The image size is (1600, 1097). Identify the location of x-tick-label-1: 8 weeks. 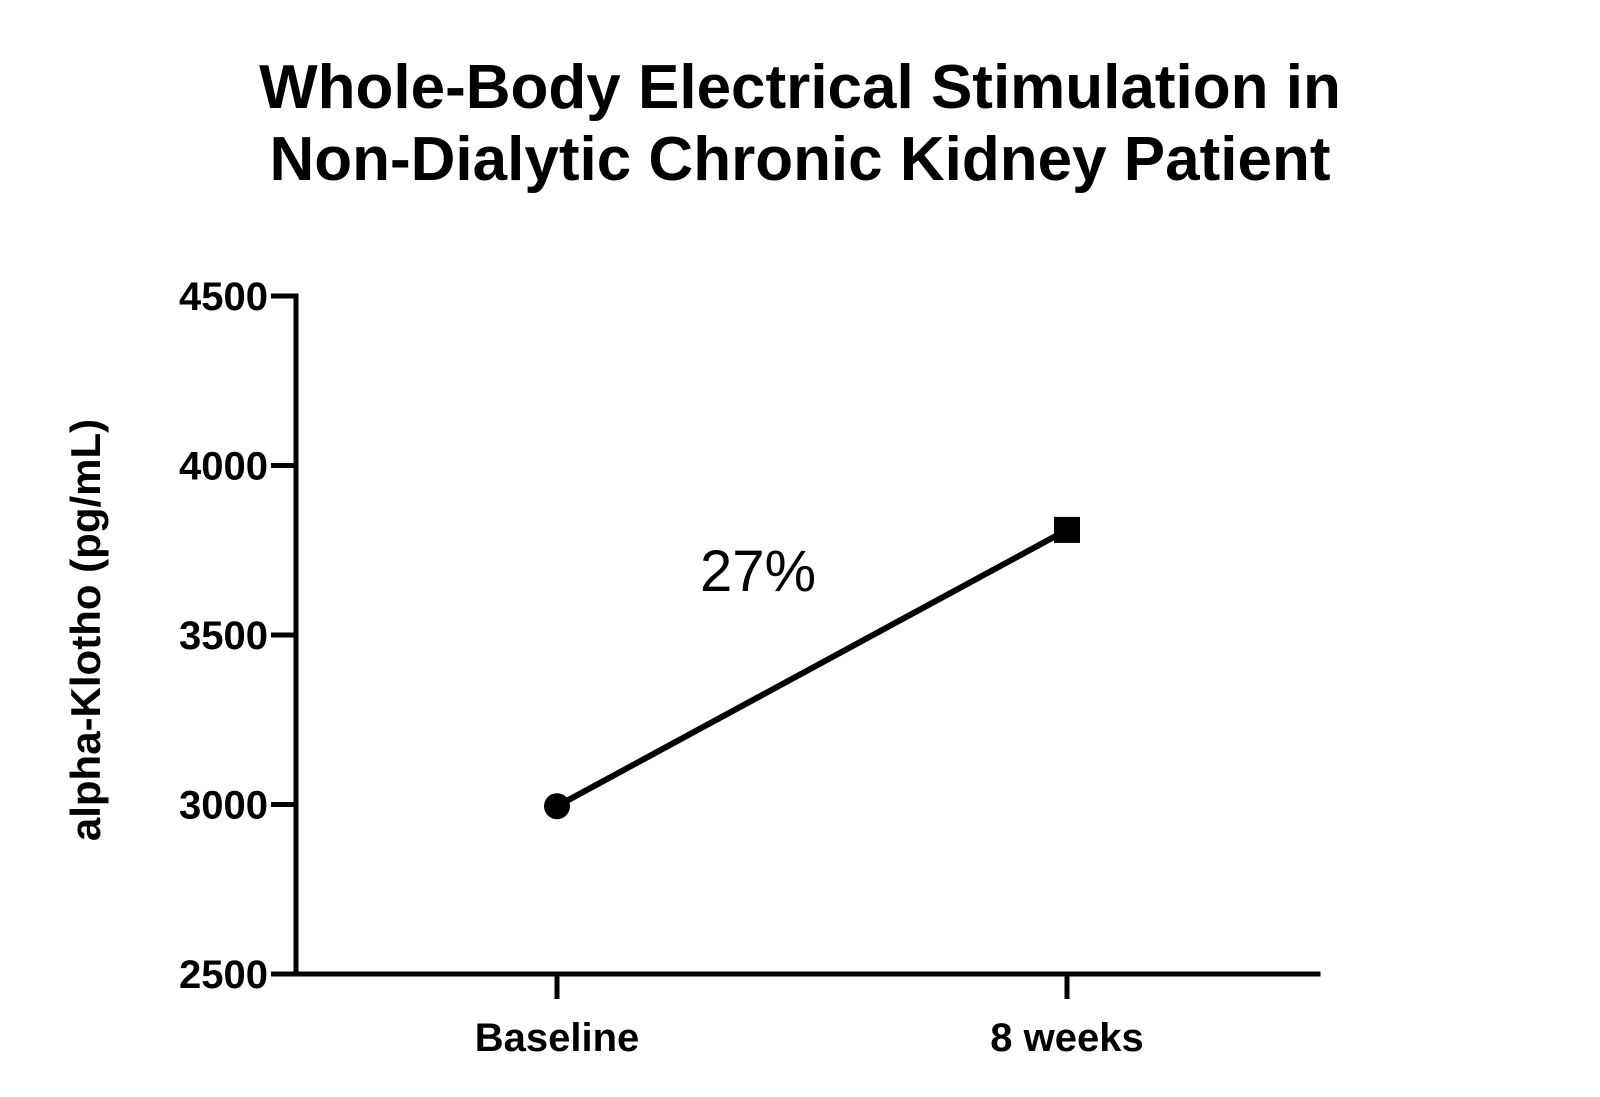
(1066, 1038).